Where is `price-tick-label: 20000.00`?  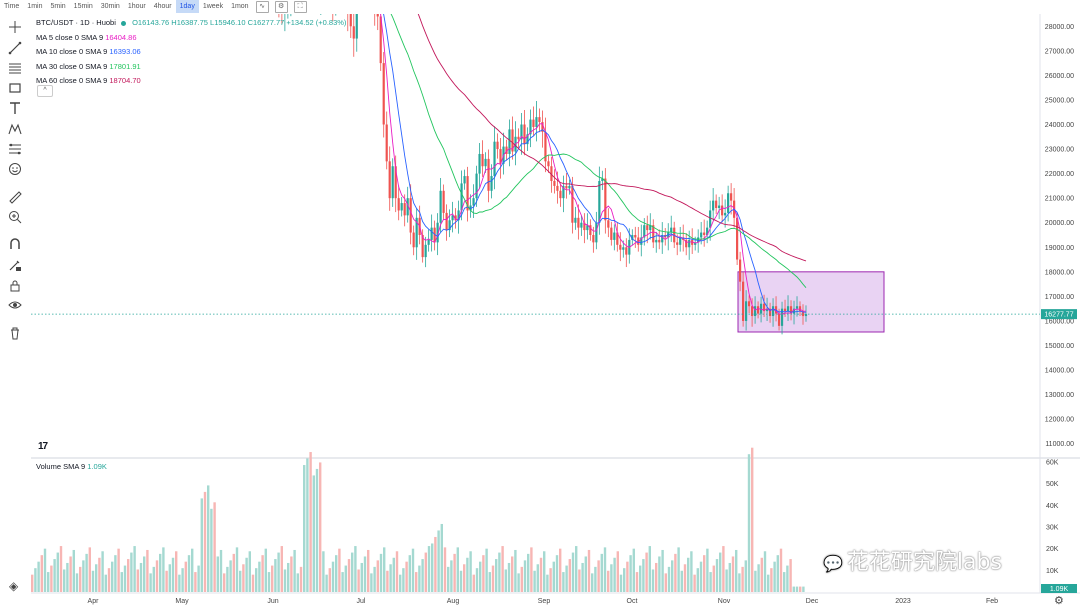 price-tick-label: 20000.00 is located at coordinates (1059, 223).